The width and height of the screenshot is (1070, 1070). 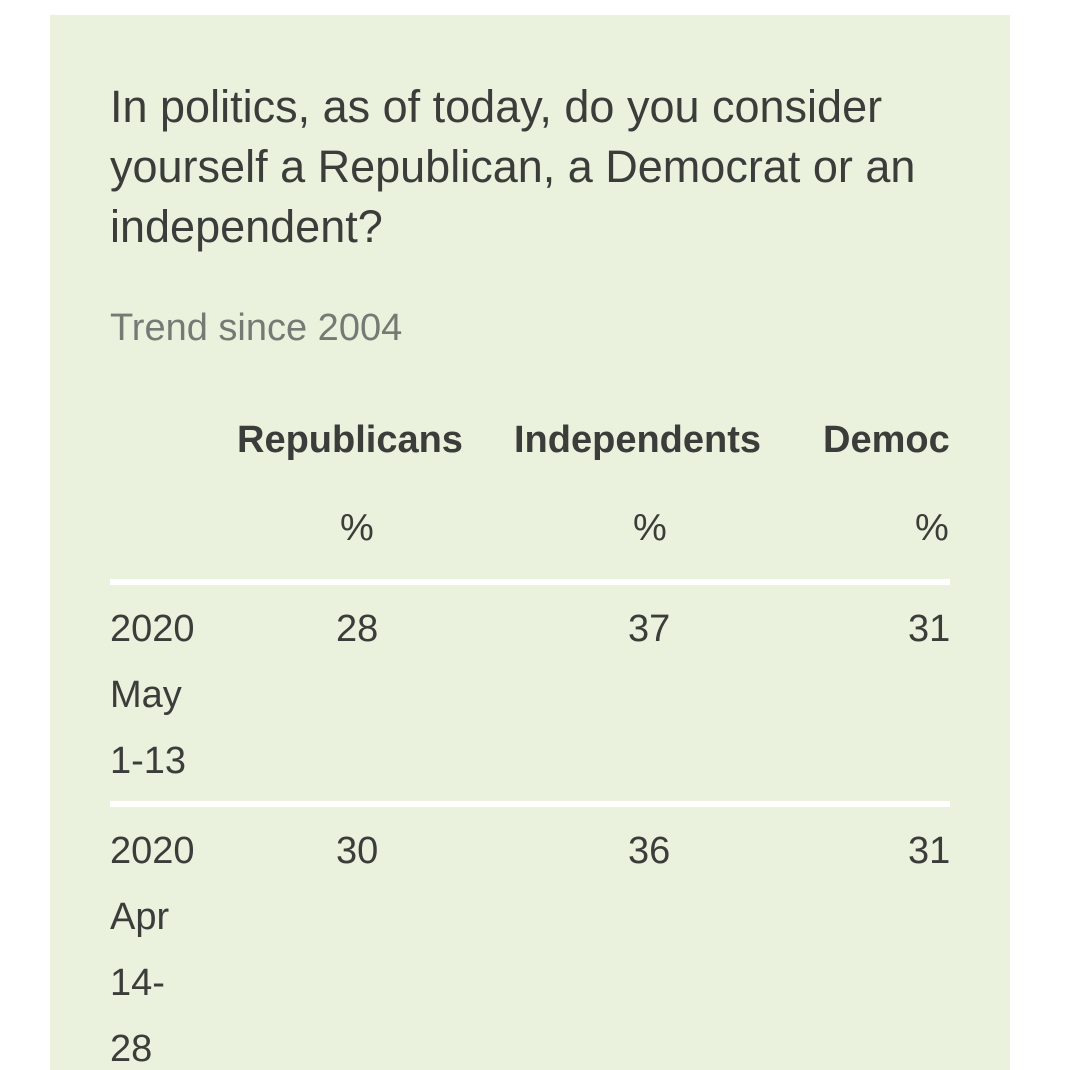 What do you see at coordinates (649, 629) in the screenshot?
I see `table-cell-independents: 37` at bounding box center [649, 629].